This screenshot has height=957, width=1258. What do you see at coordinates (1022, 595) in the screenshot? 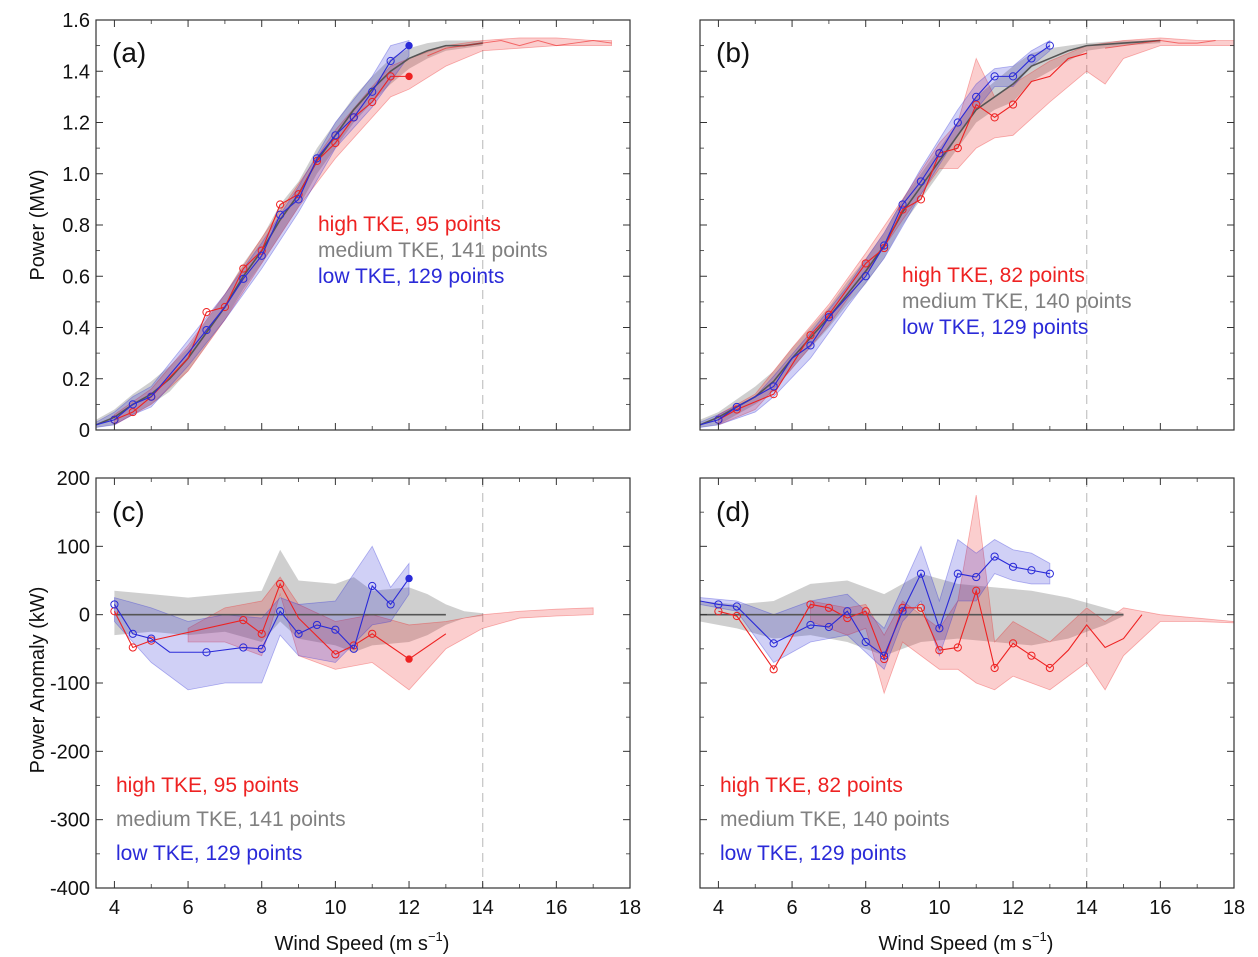
I see `panel-d-high-band` at bounding box center [1022, 595].